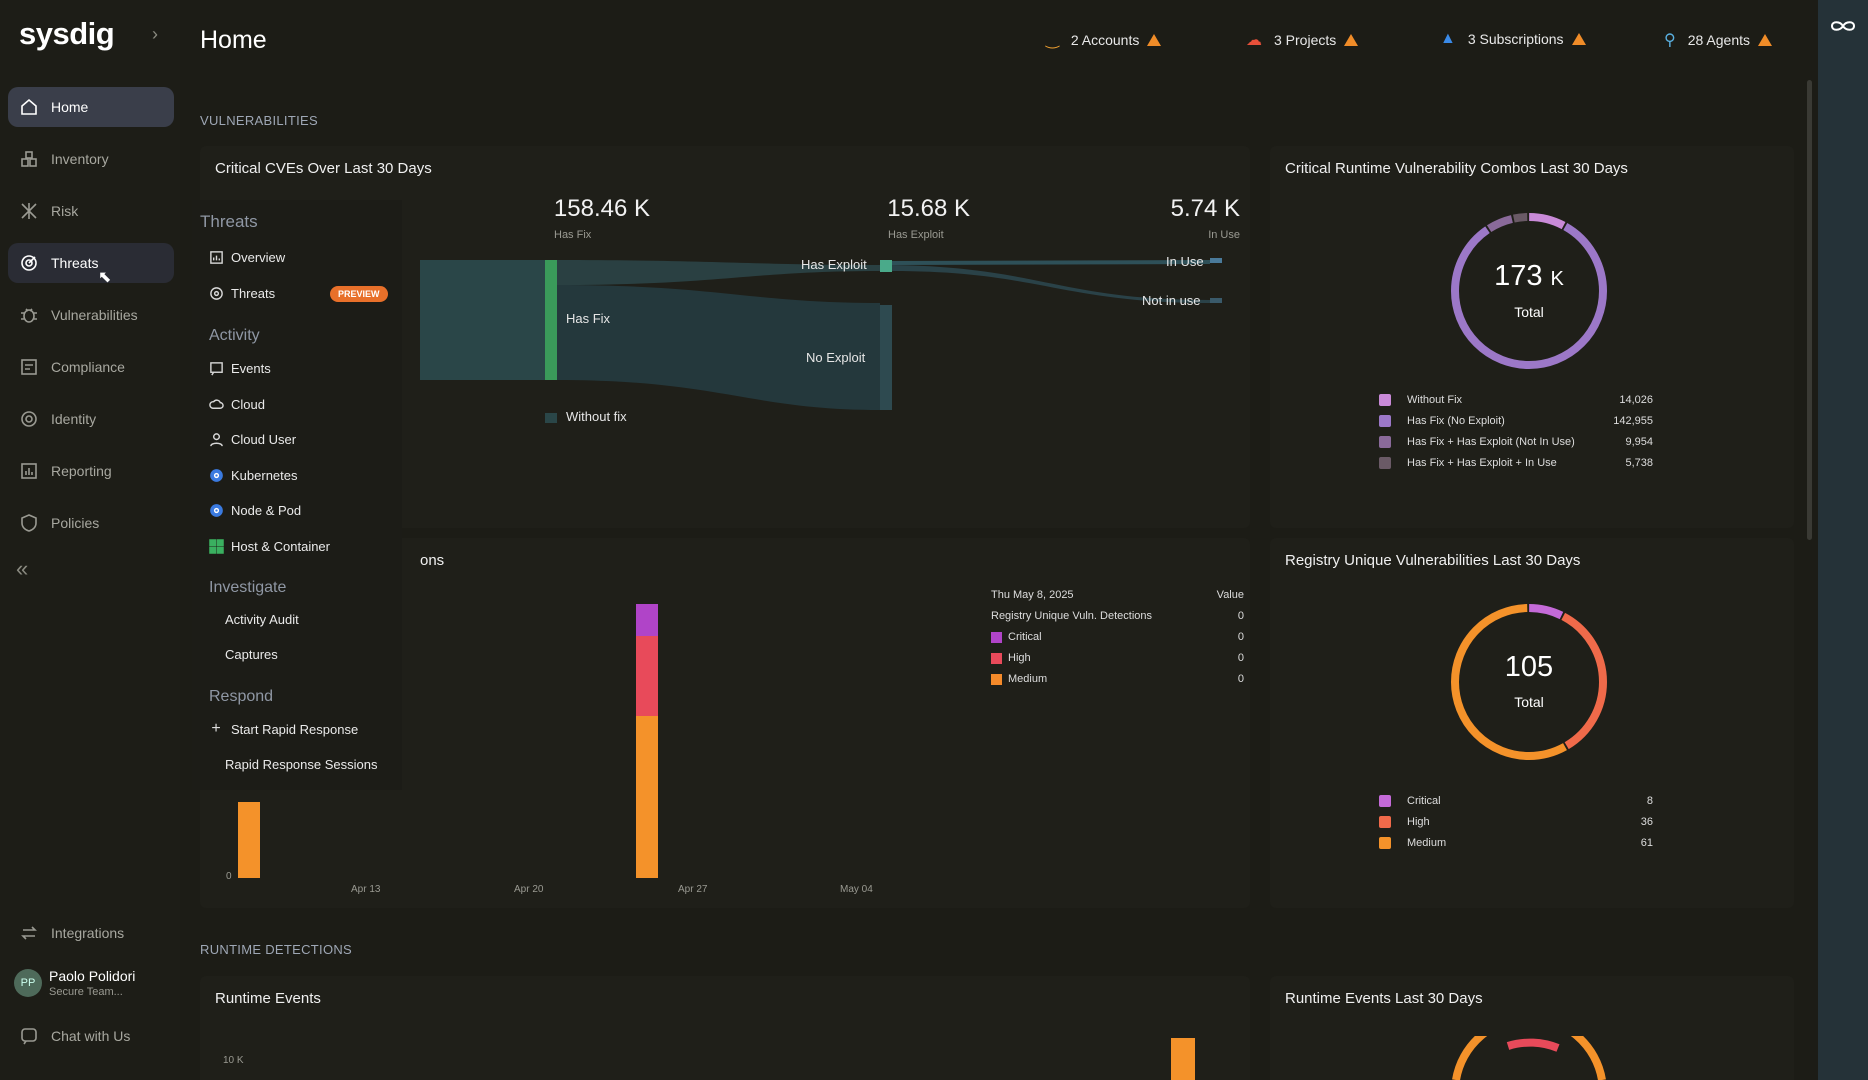 This screenshot has width=1868, height=1080. I want to click on chat-with-us-button: Chat with Us, so click(91, 1036).